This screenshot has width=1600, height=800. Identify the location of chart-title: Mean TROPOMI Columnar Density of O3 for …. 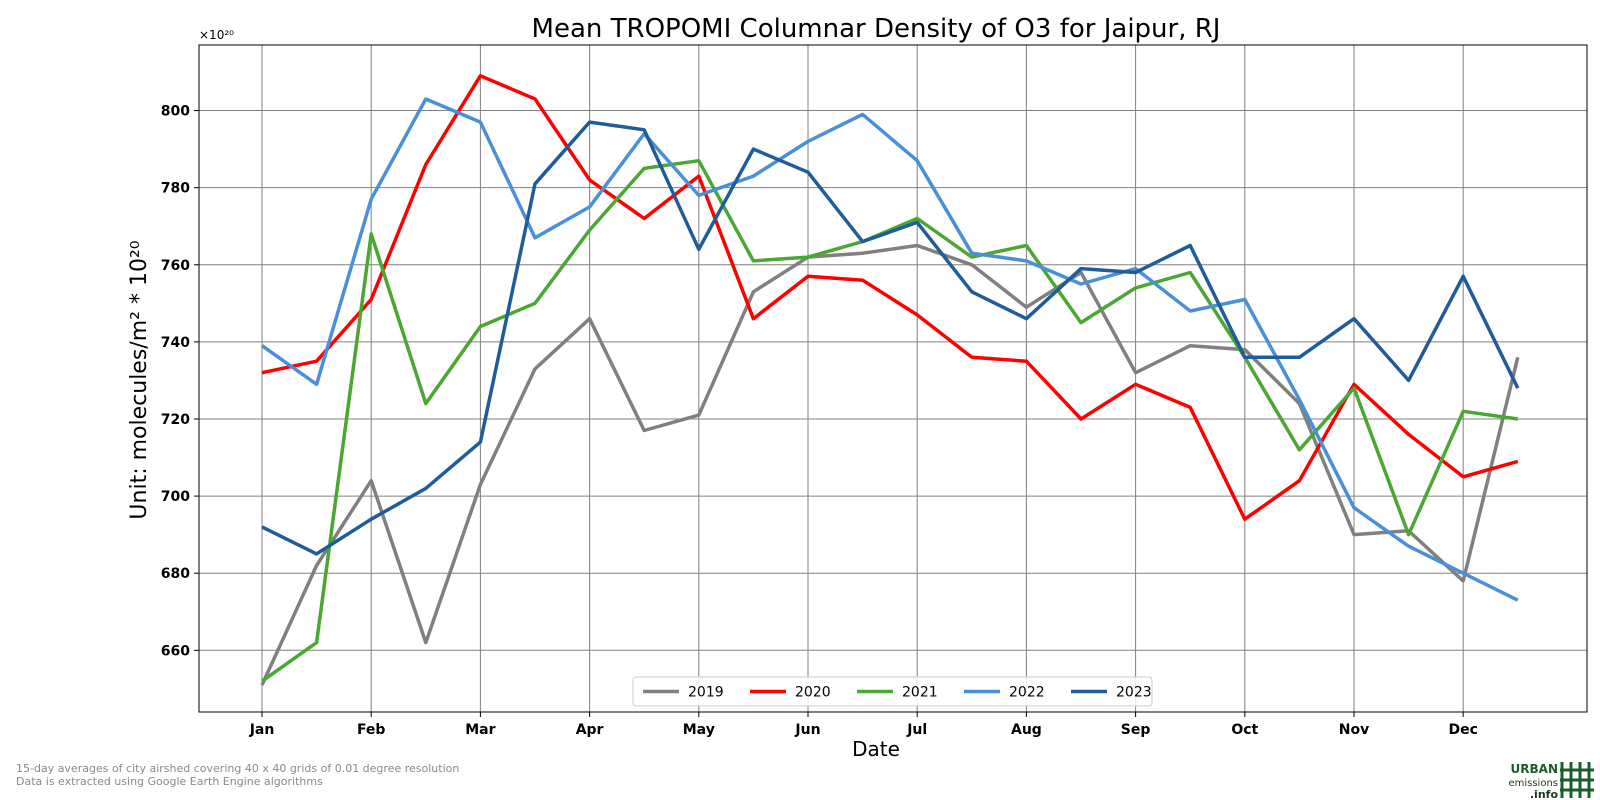
(876, 29).